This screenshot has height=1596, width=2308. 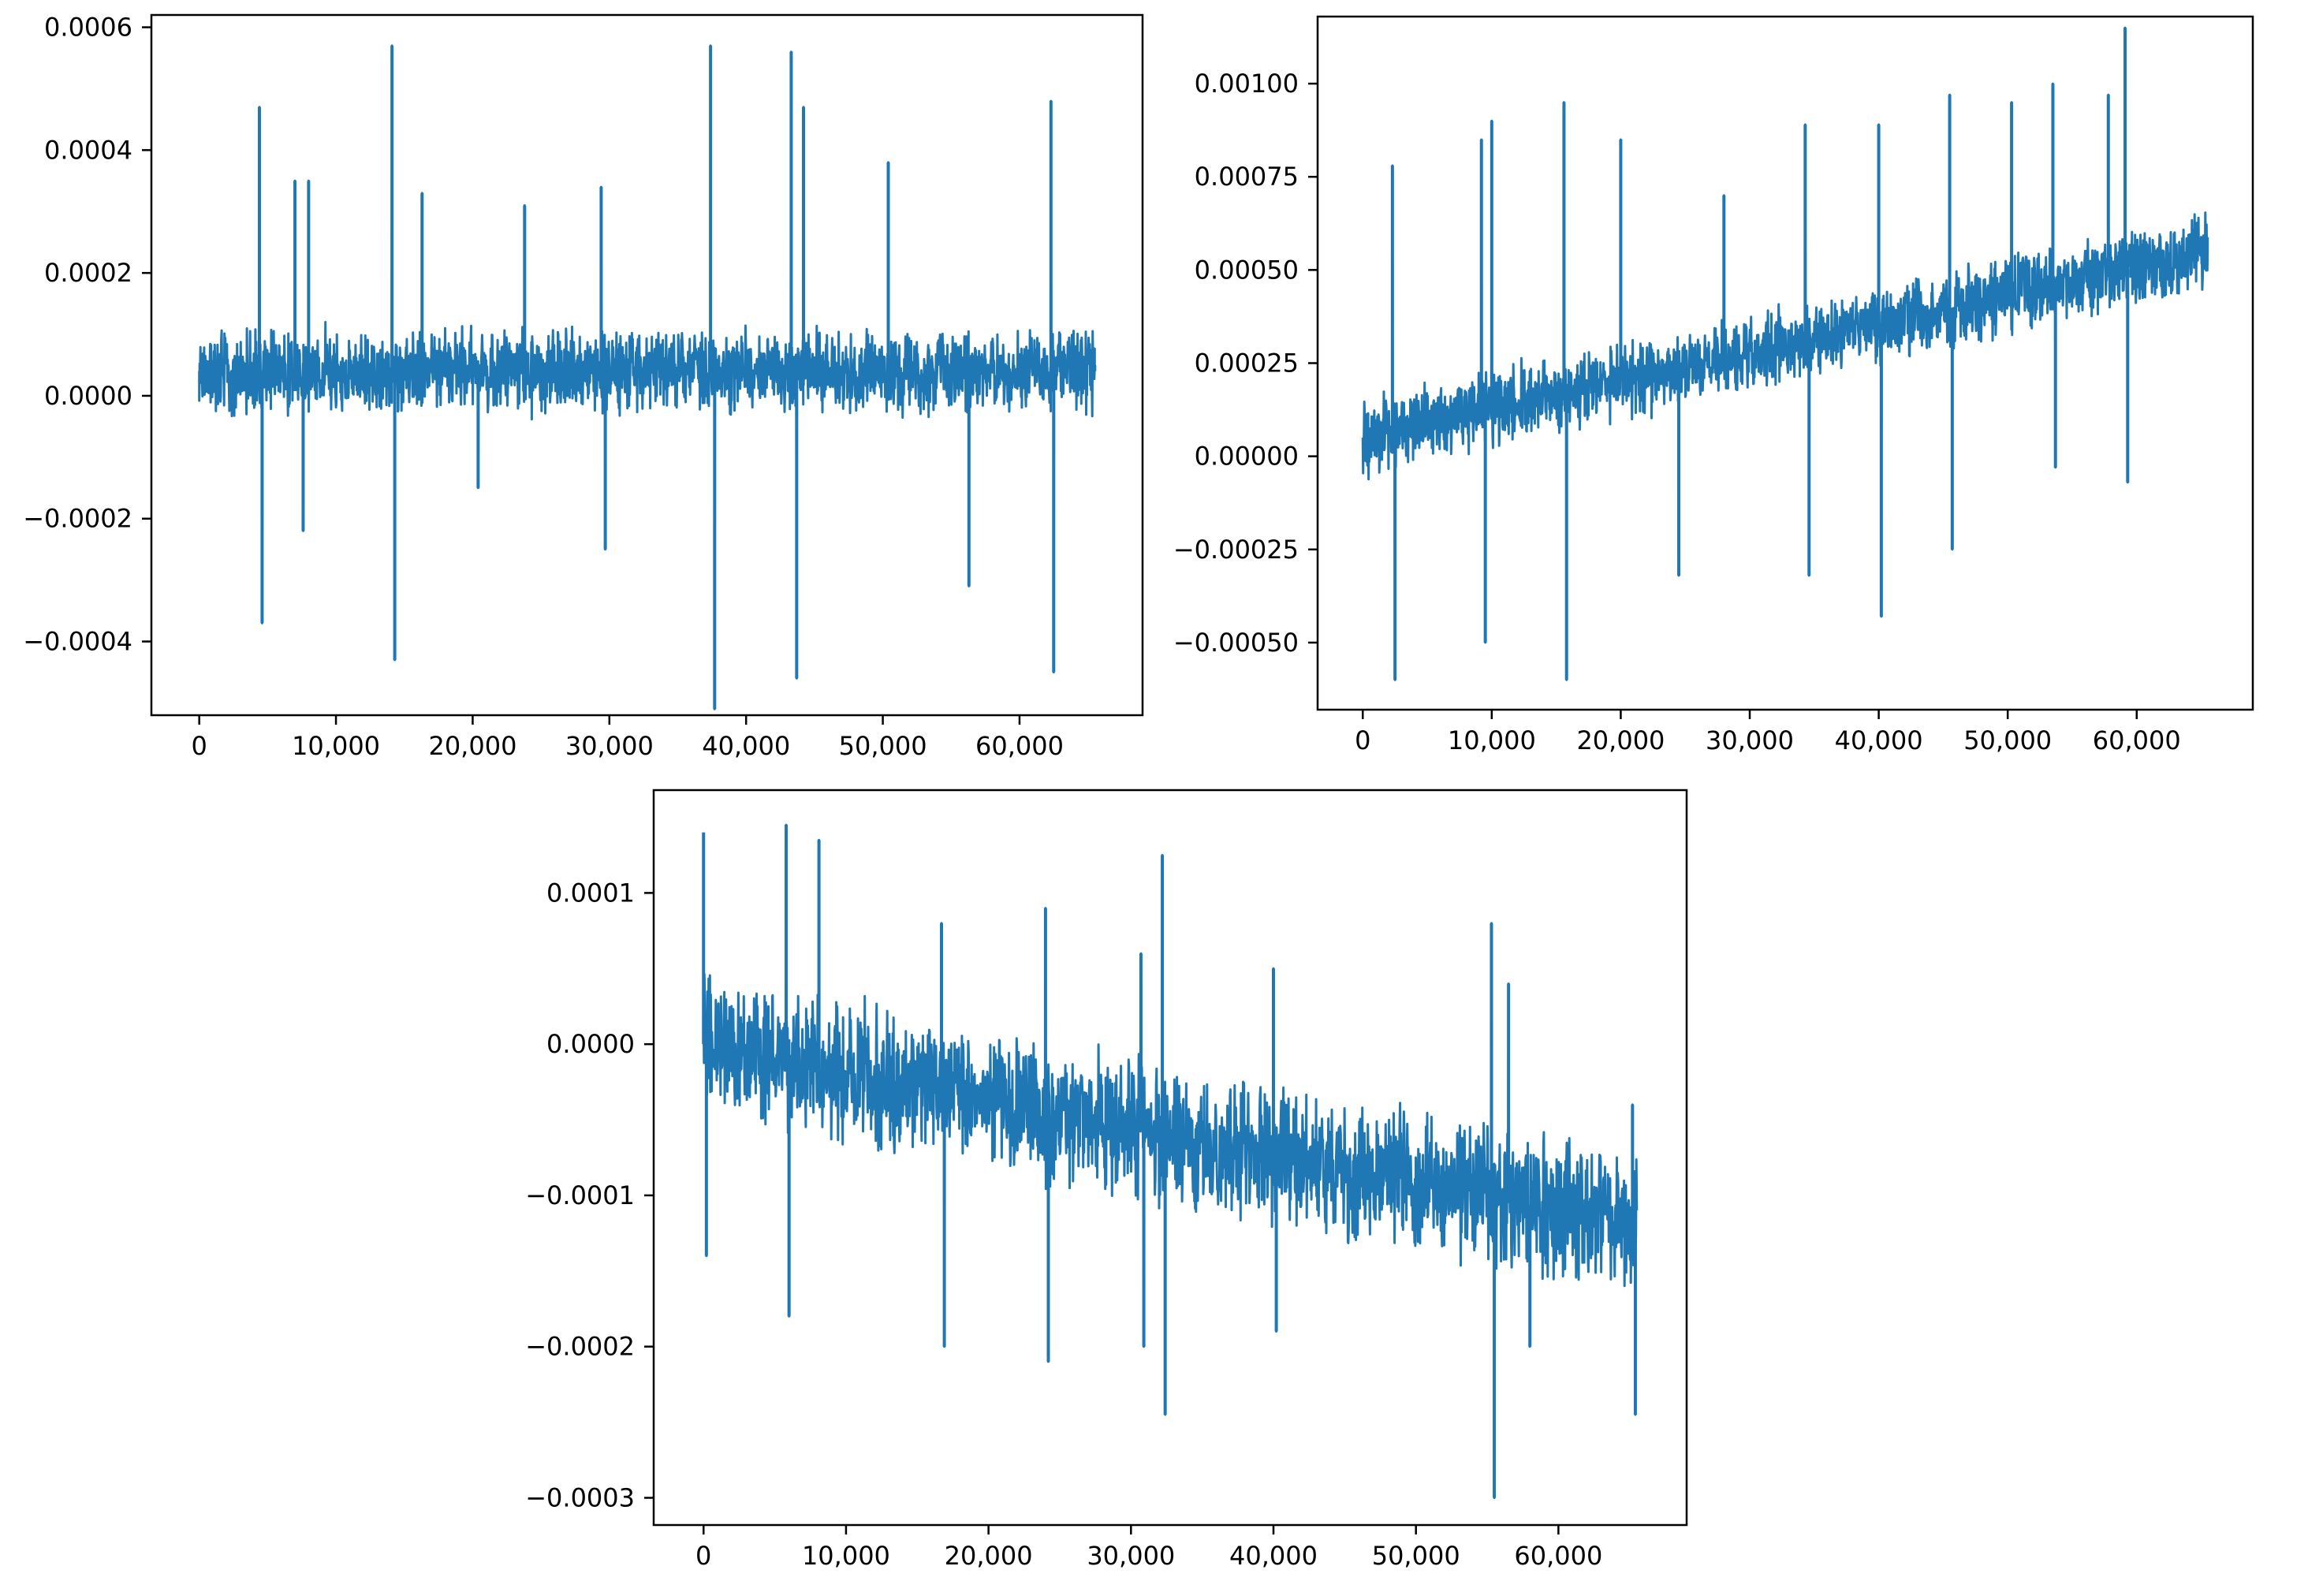 What do you see at coordinates (1236, 550) in the screenshot?
I see `y-tick-label: −0.00025` at bounding box center [1236, 550].